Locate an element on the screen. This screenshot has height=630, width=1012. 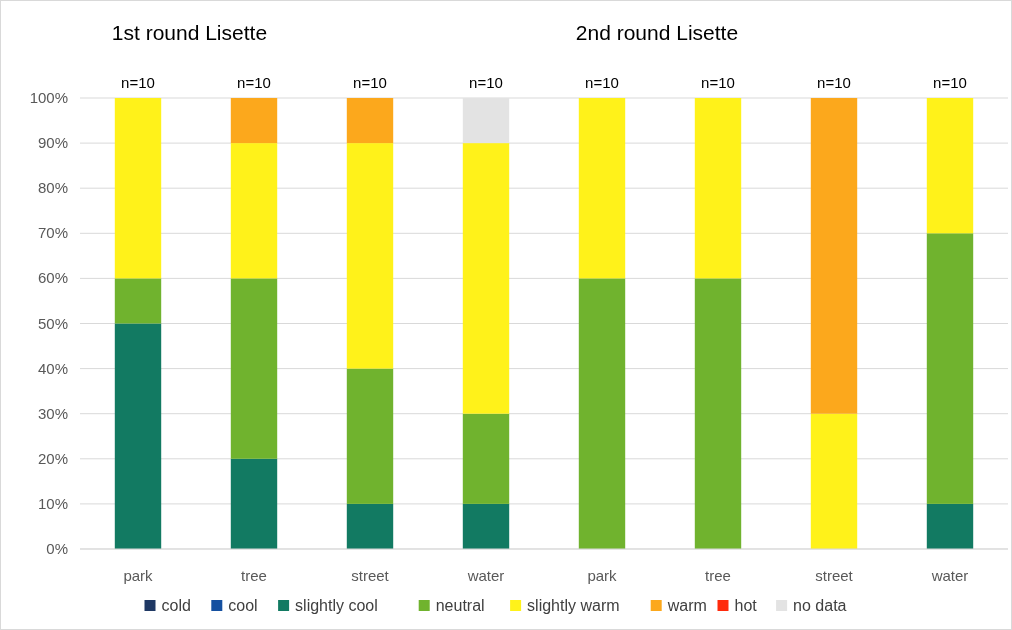
legend-label: no data is located at coordinates (820, 605).